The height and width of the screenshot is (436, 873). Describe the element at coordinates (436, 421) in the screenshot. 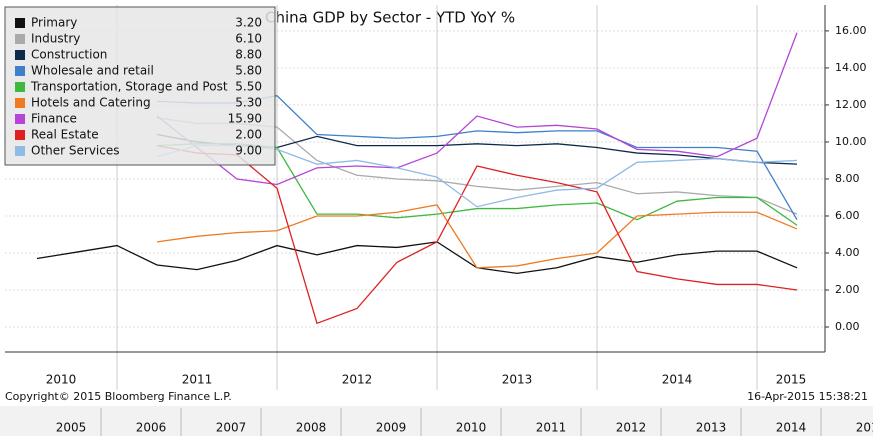

I see `timeline-bar` at that location.